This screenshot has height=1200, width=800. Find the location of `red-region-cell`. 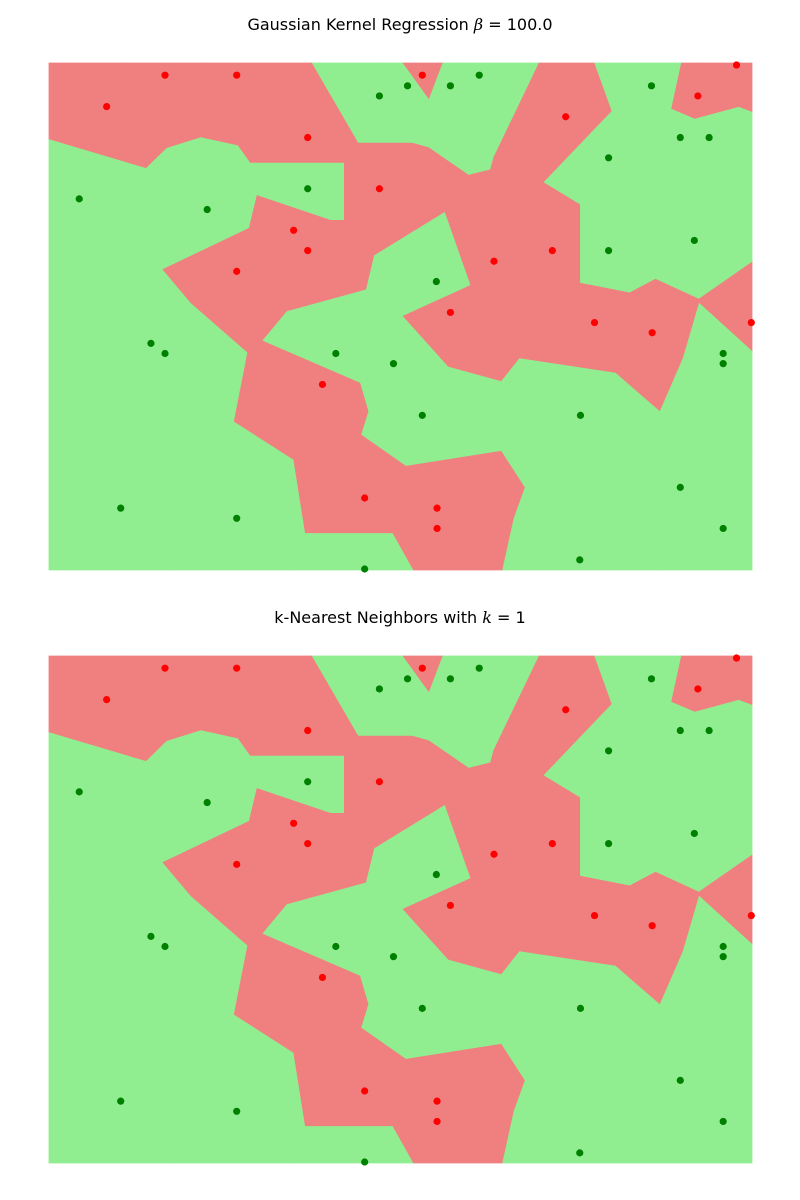

red-region-cell is located at coordinates (453, 544).